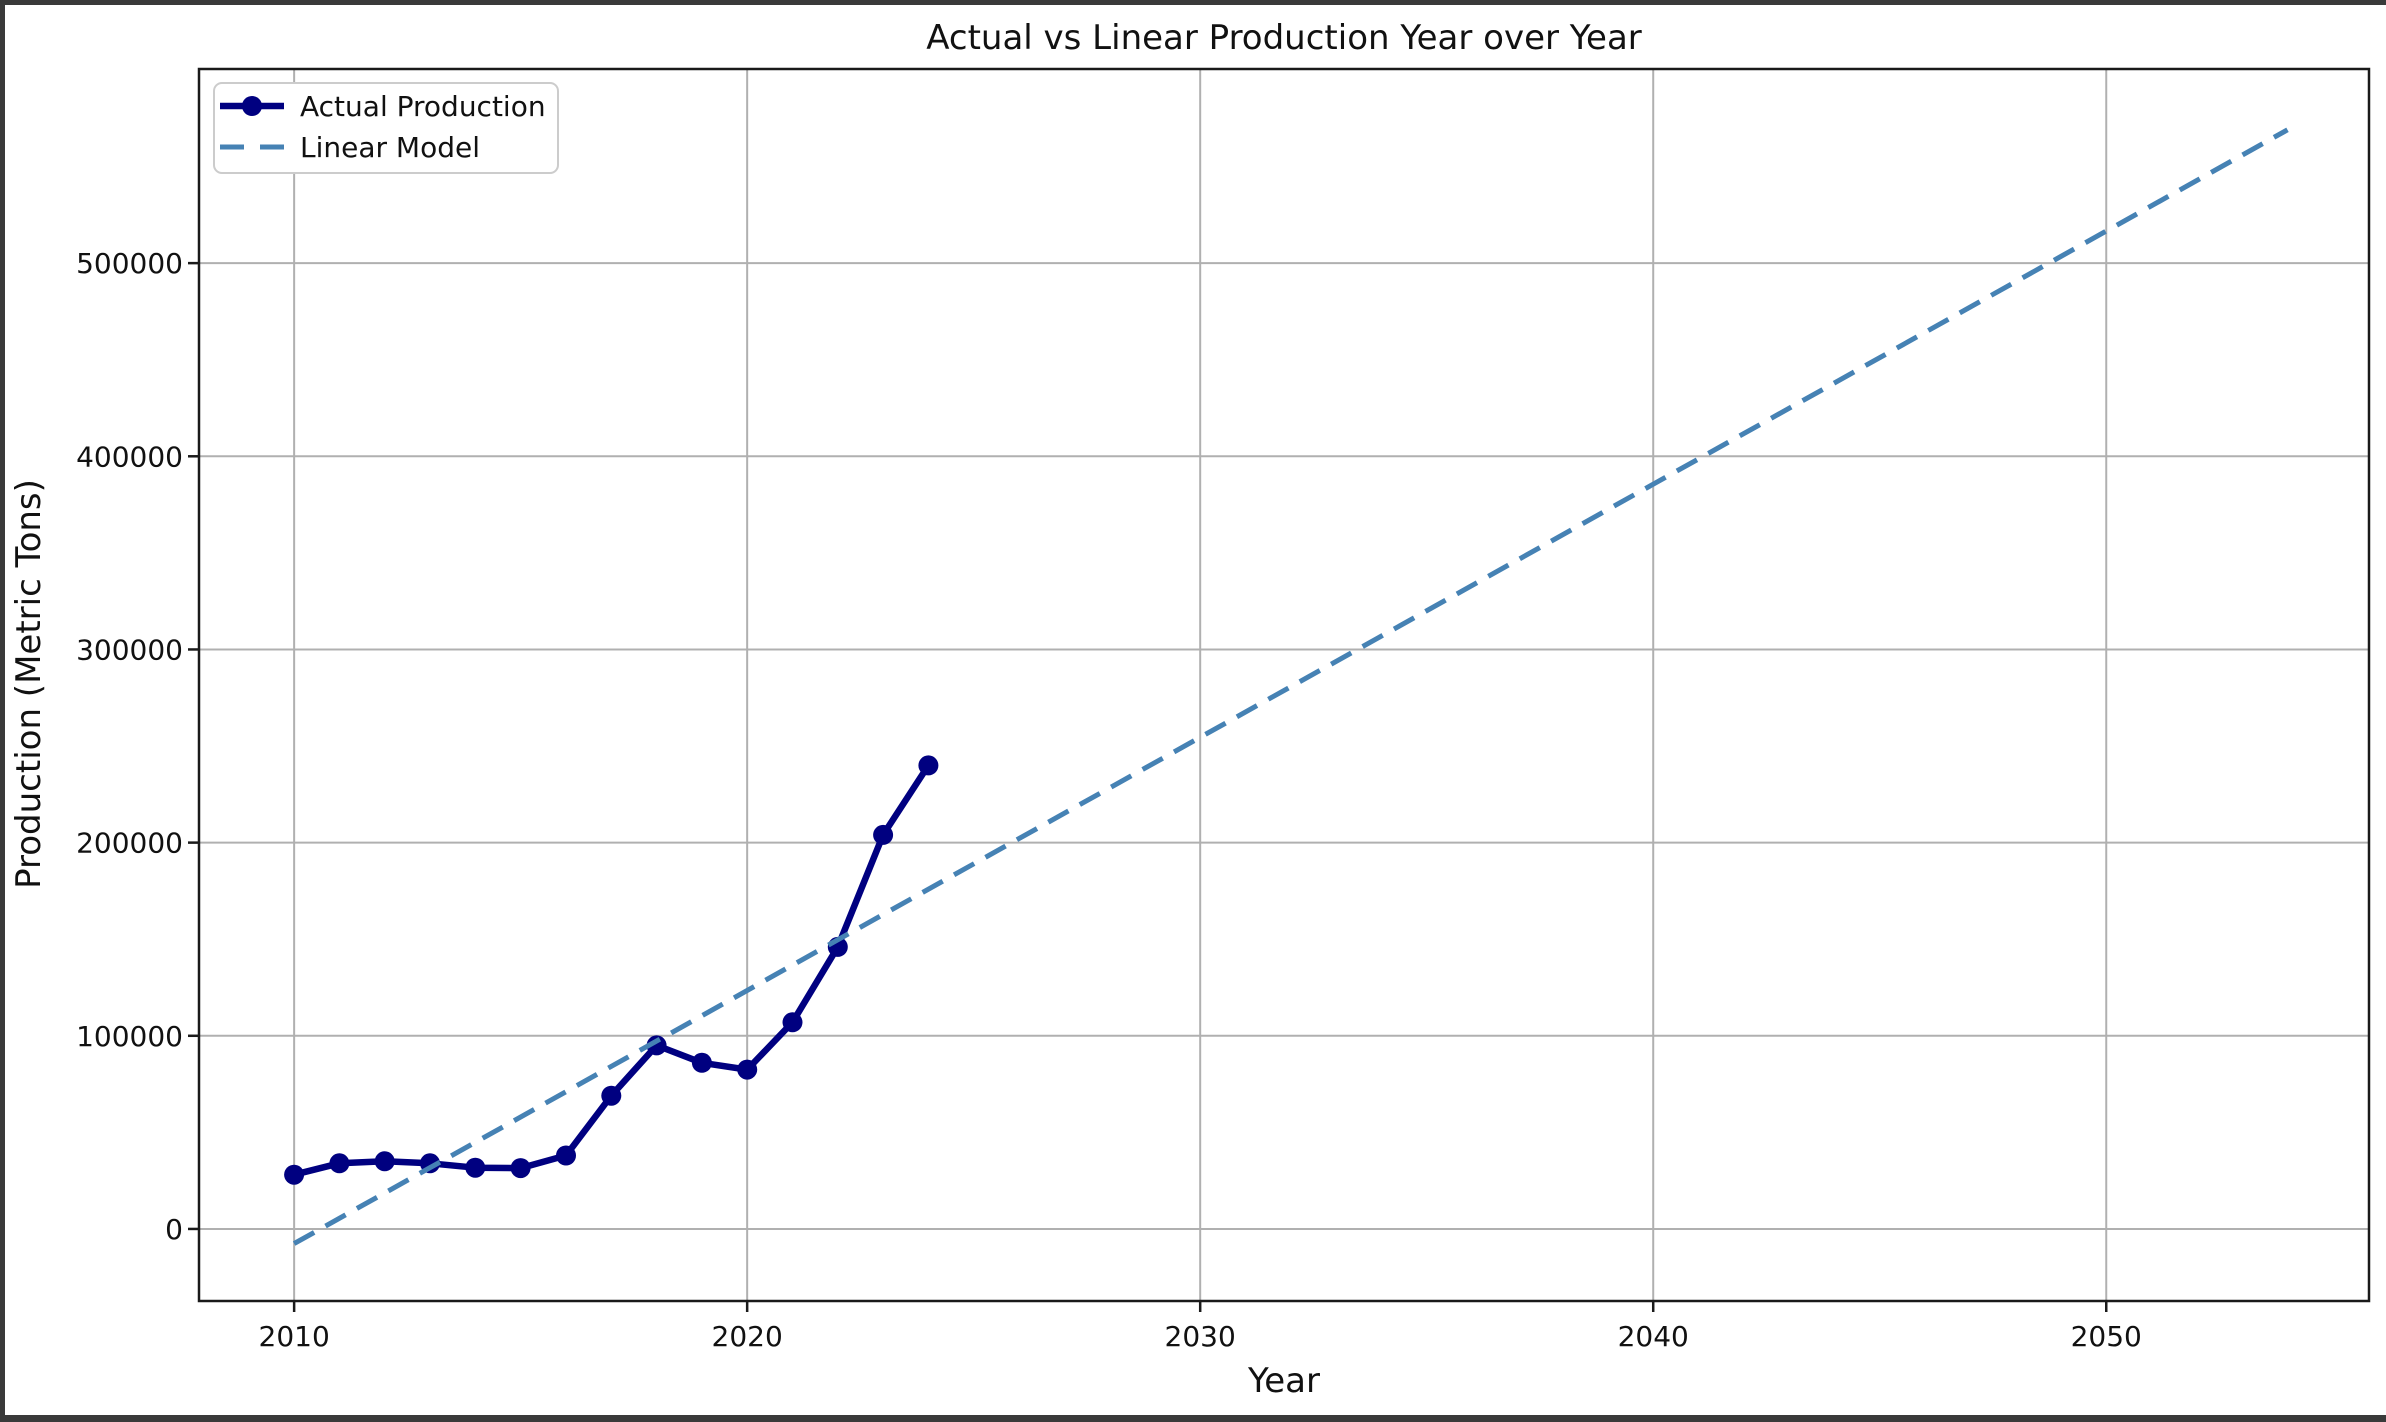  What do you see at coordinates (129, 649) in the screenshot?
I see `y-tick-label: 300000` at bounding box center [129, 649].